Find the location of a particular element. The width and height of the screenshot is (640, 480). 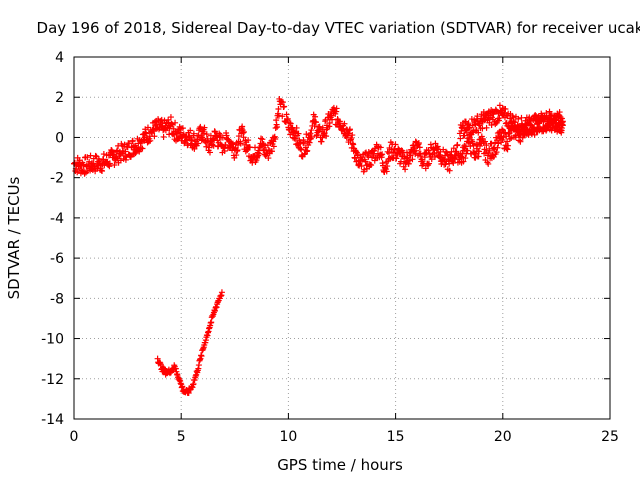

y-tick-label: -6 is located at coordinates (57, 259).